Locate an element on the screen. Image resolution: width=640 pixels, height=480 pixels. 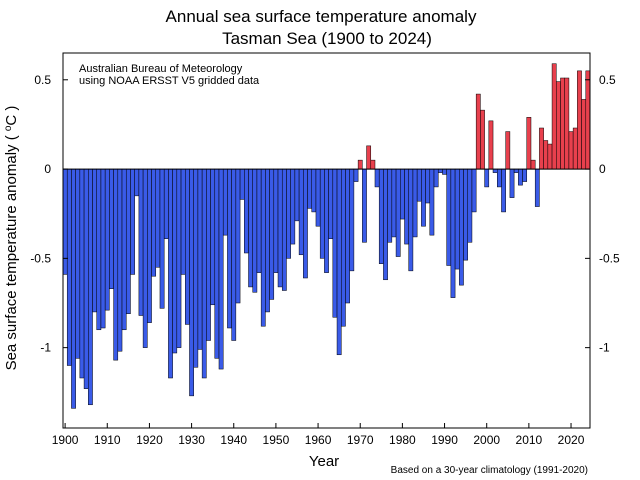
bar-1945 is located at coordinates (255, 230).